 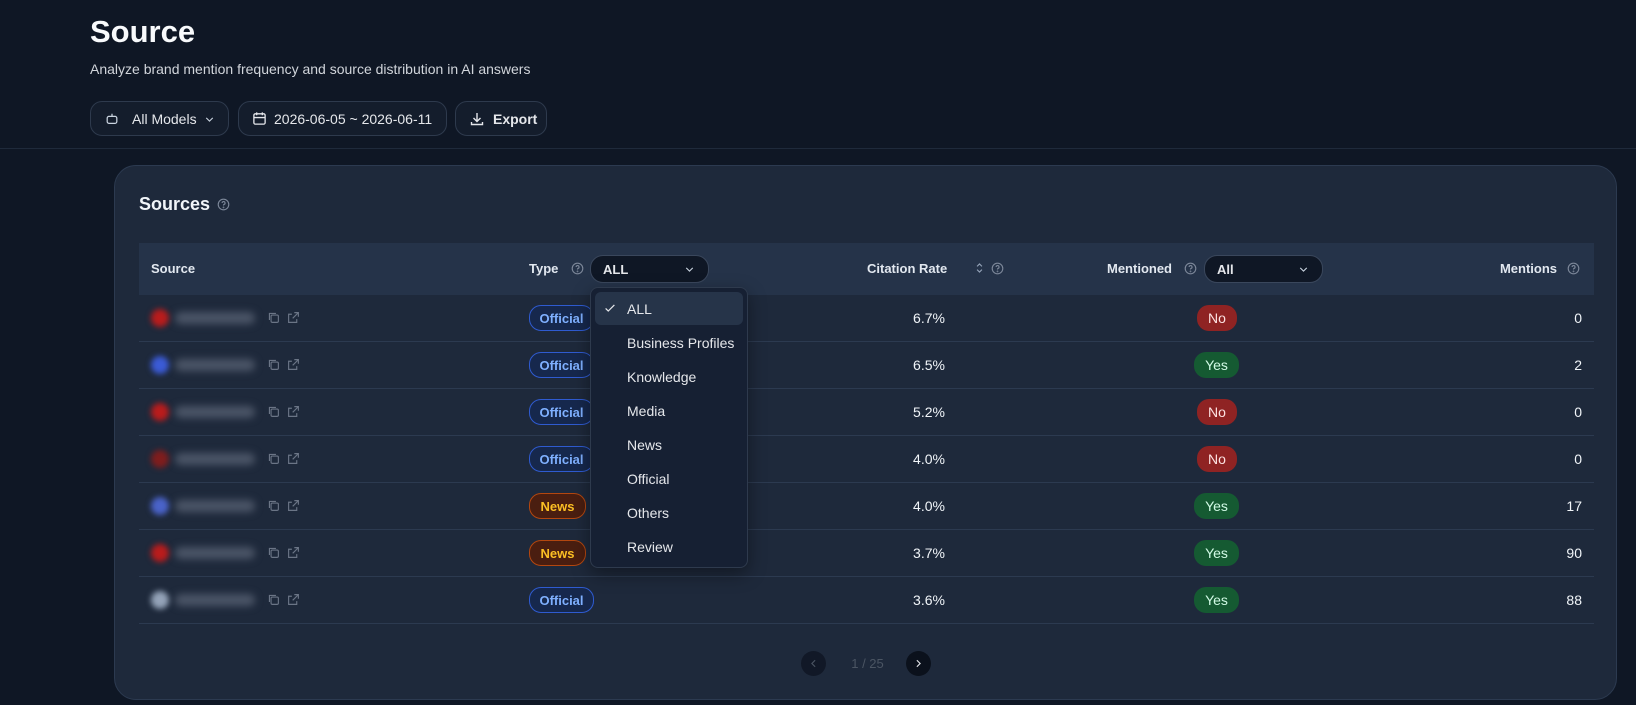 What do you see at coordinates (669, 444) in the screenshot?
I see `dropdown-option: News` at bounding box center [669, 444].